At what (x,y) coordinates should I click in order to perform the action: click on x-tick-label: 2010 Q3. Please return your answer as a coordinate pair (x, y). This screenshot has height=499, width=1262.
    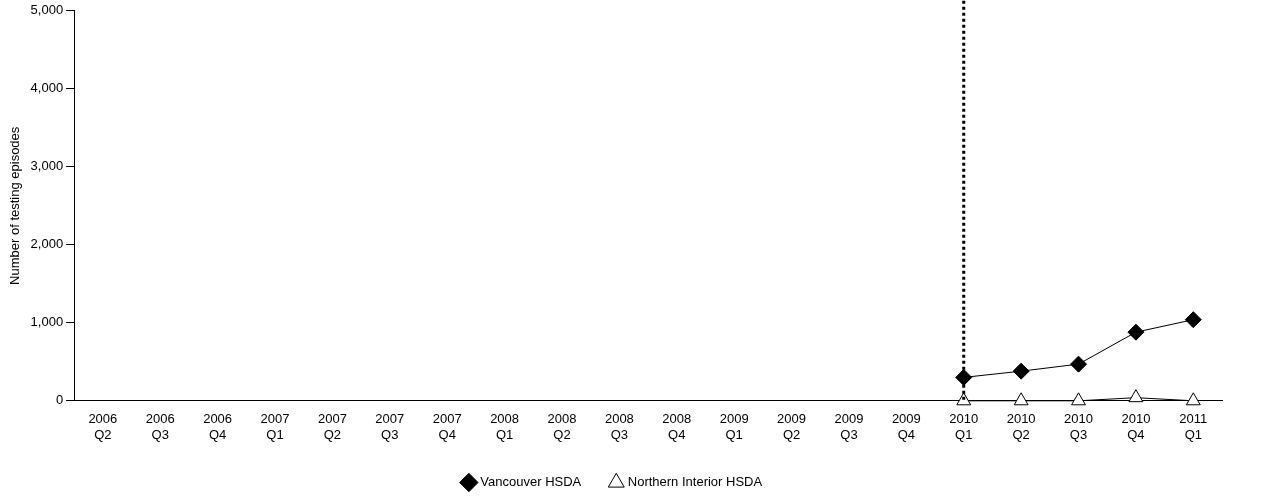
    Looking at the image, I should click on (1078, 426).